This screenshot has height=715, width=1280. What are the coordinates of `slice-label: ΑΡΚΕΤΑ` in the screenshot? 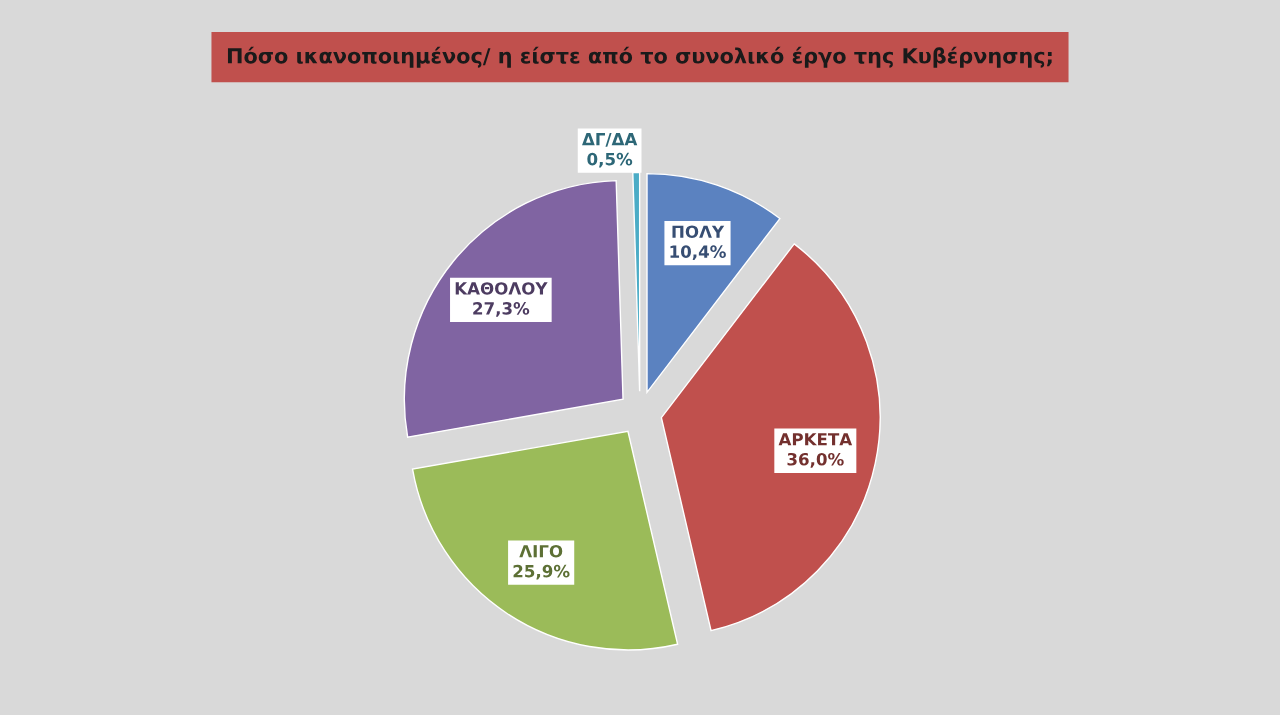 It's located at (815, 439).